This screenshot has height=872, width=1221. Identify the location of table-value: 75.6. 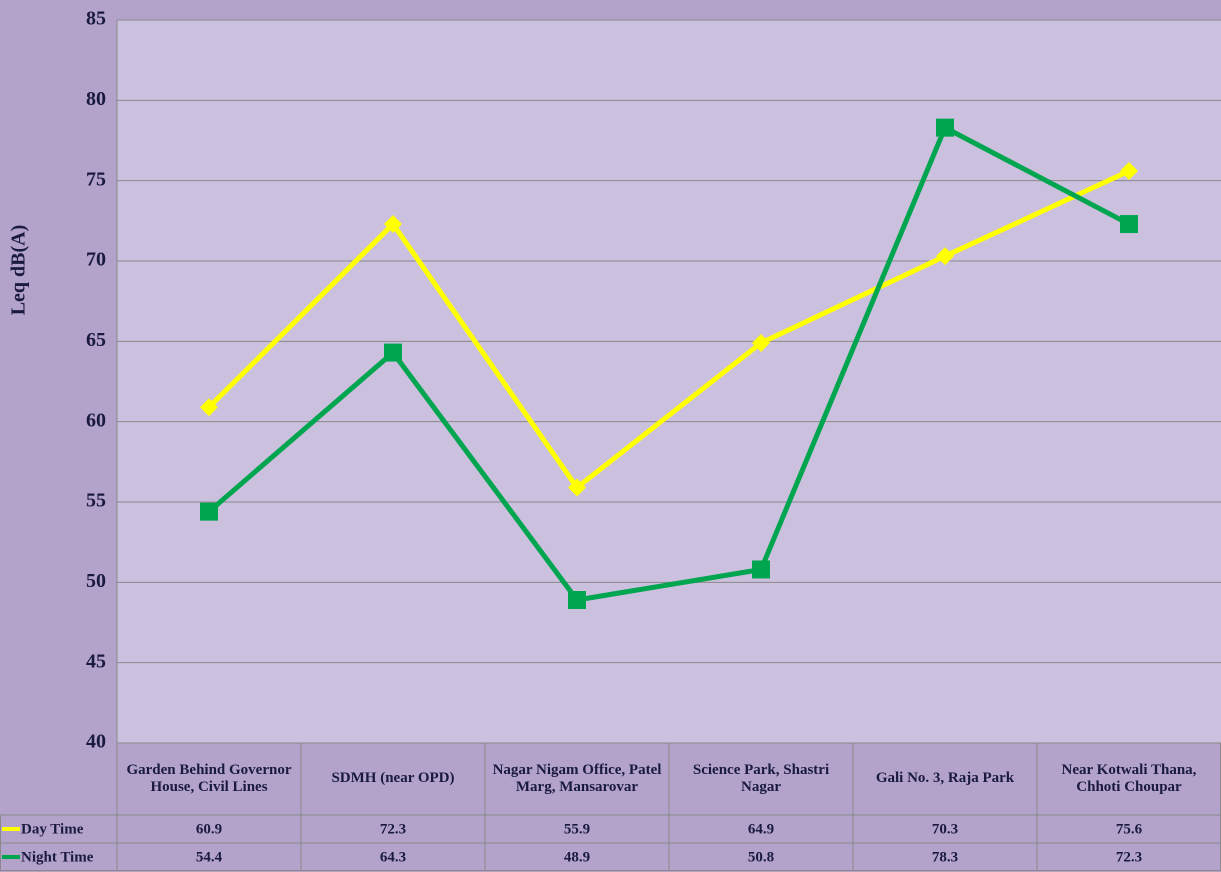
(1129, 829).